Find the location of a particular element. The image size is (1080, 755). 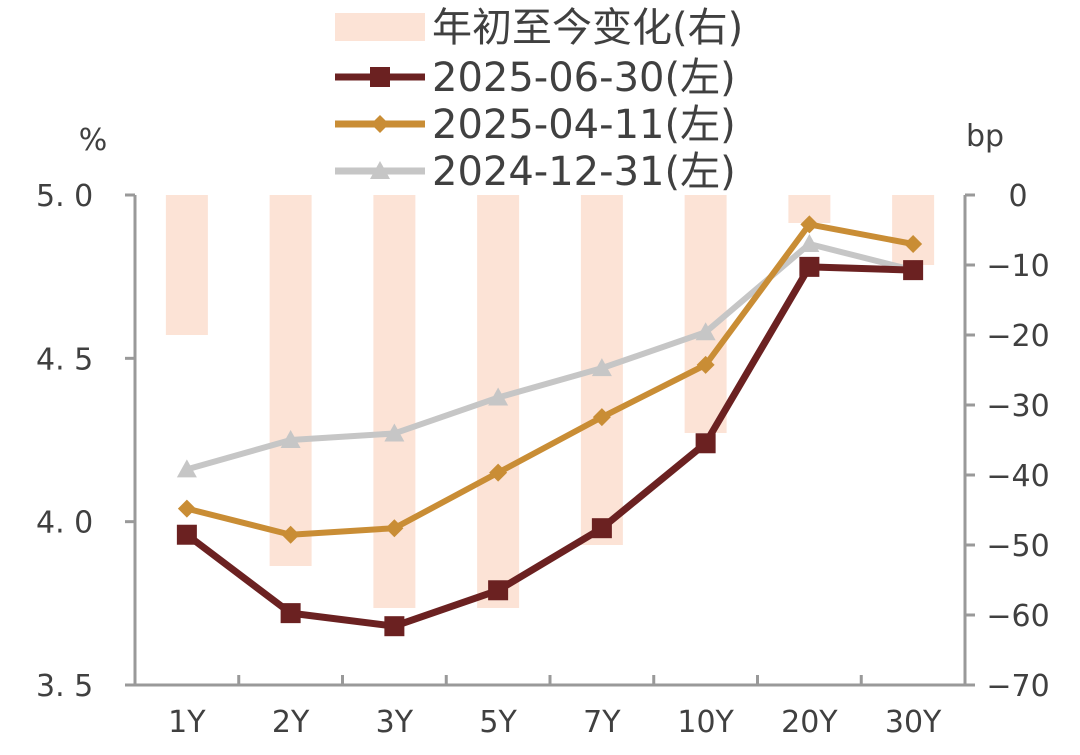

left-tick-label: 4. 0 is located at coordinates (64, 523).